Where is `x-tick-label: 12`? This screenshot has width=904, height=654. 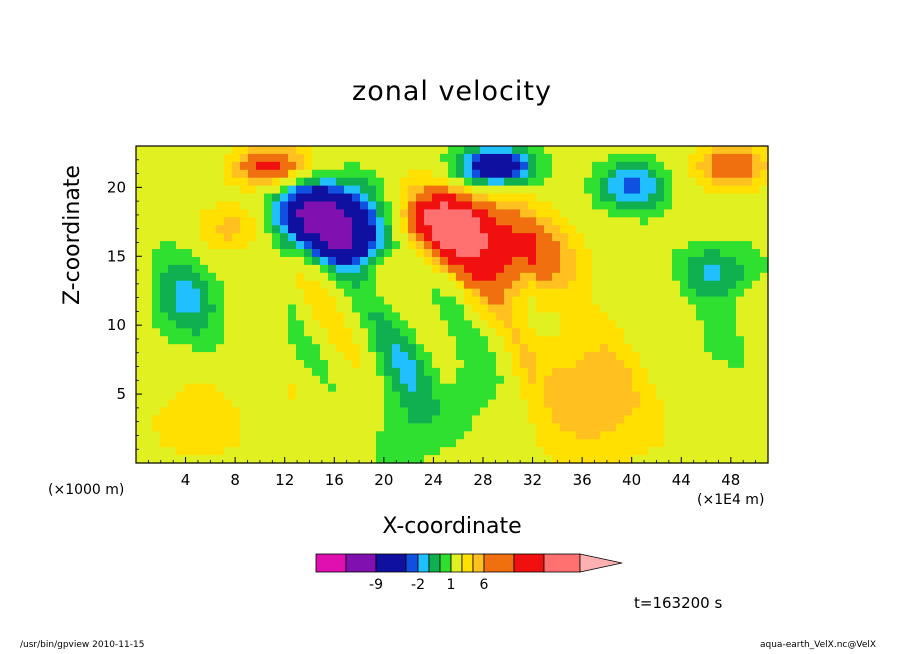 x-tick-label: 12 is located at coordinates (284, 480).